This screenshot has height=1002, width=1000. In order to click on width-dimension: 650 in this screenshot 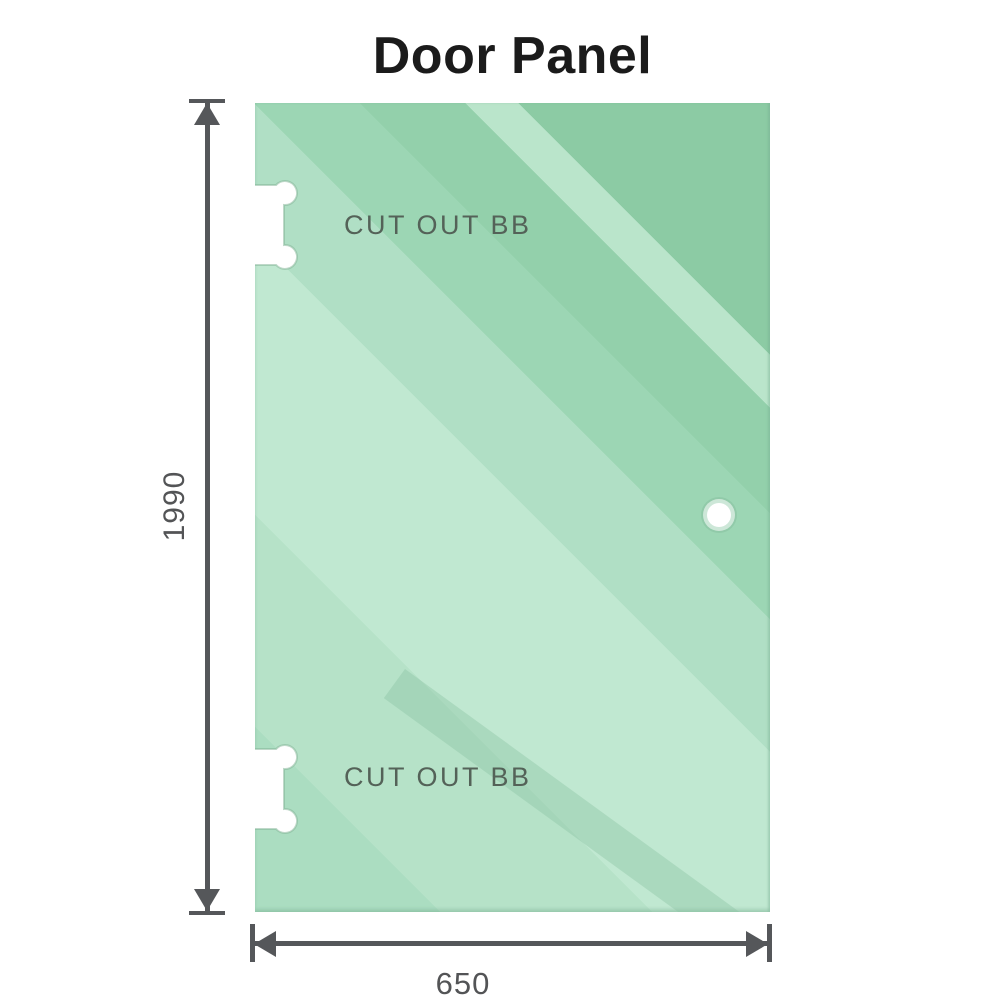, I will do `click(511, 962)`.